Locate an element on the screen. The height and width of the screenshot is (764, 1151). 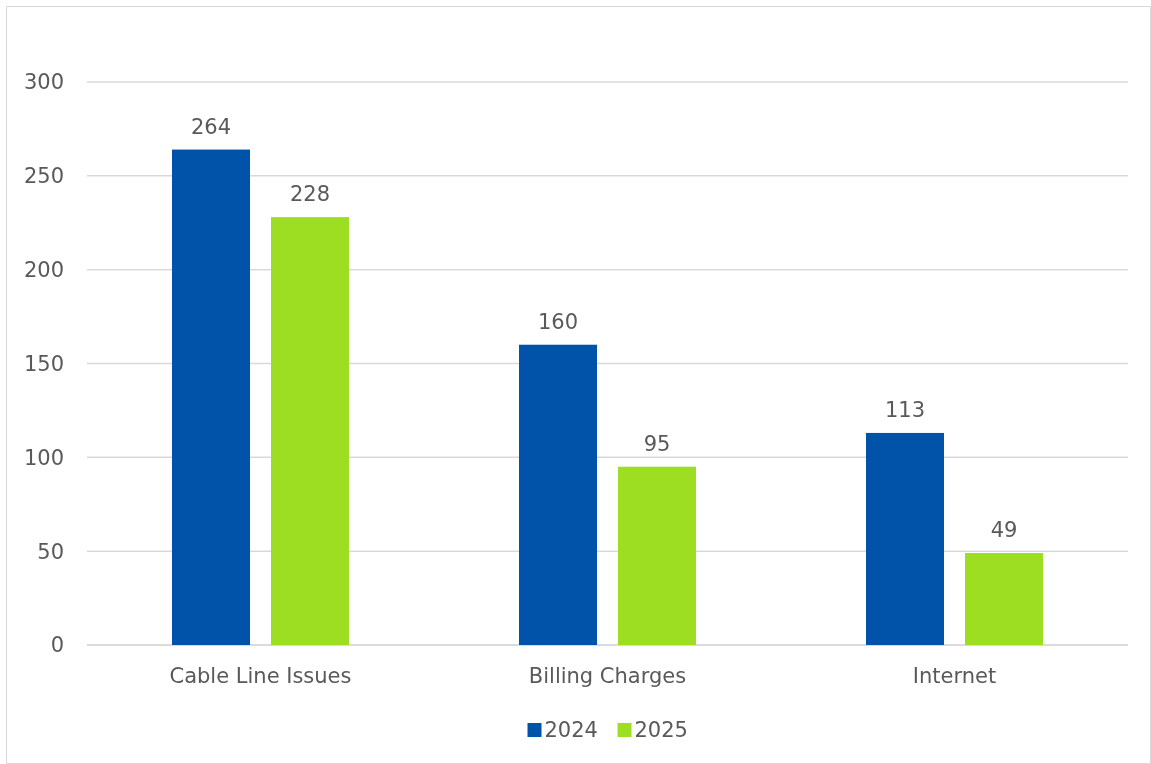
y-tick-label: 200 is located at coordinates (43, 270).